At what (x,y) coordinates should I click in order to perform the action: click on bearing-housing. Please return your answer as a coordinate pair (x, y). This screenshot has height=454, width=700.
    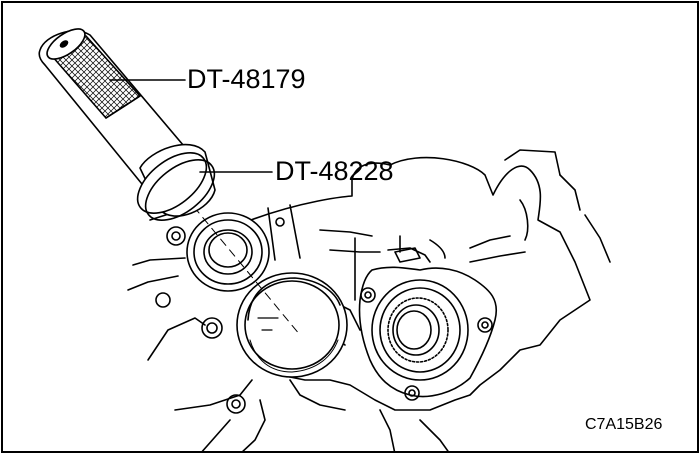
    Looking at the image, I should click on (427, 333).